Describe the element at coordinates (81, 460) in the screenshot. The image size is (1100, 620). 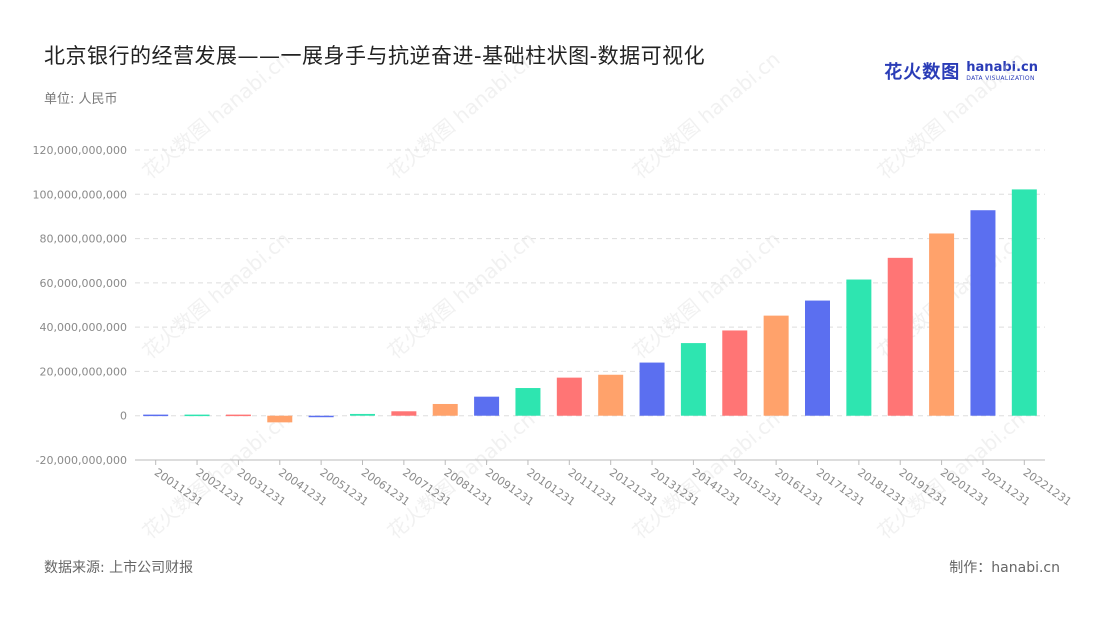
I see `y-tick-label: -20,000,000,000` at that location.